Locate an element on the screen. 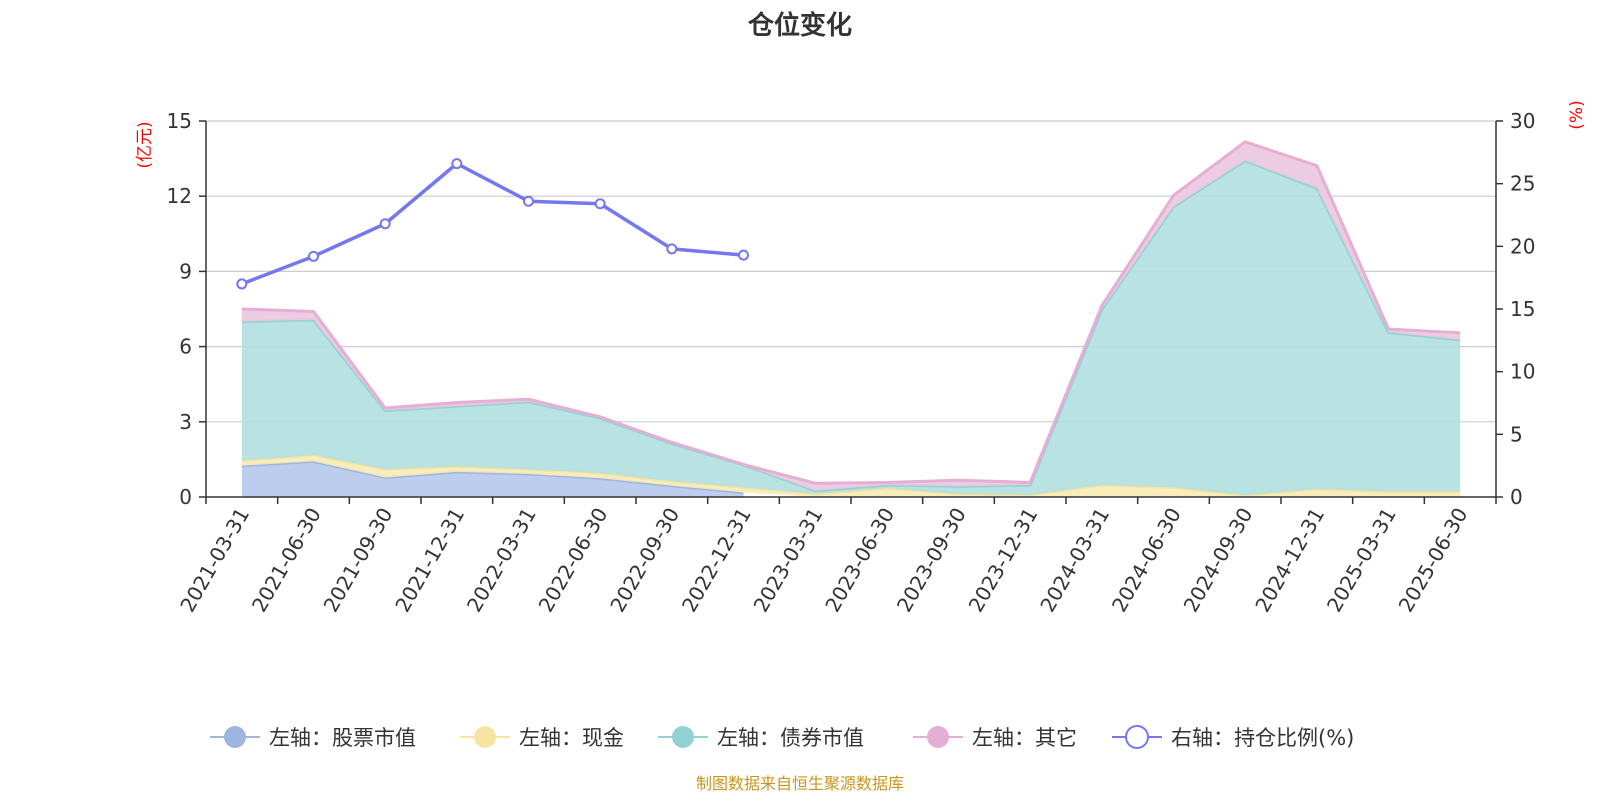 Image resolution: width=1600 pixels, height=800 pixels. legend-item: 左轴：股票市值 is located at coordinates (313, 738).